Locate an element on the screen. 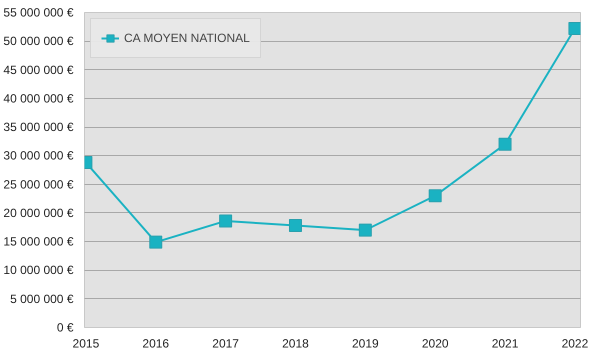  y-tick-label: 30 000 000 € is located at coordinates (38, 155).